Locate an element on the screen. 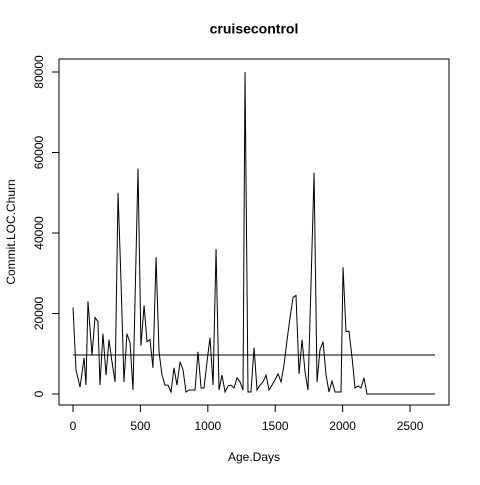 Image resolution: width=480 pixels, height=485 pixels. x-tick-label: 2000 is located at coordinates (342, 426).